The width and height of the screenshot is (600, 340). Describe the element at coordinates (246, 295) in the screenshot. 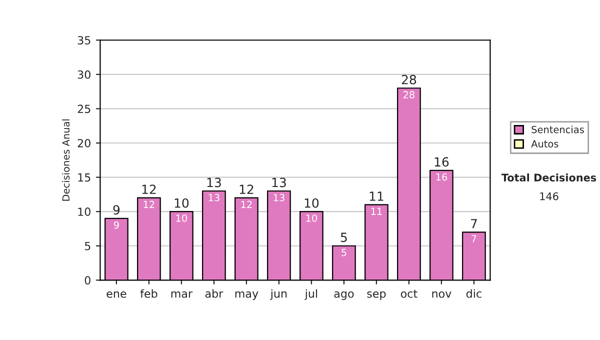

I see `x-tick-label: may` at that location.